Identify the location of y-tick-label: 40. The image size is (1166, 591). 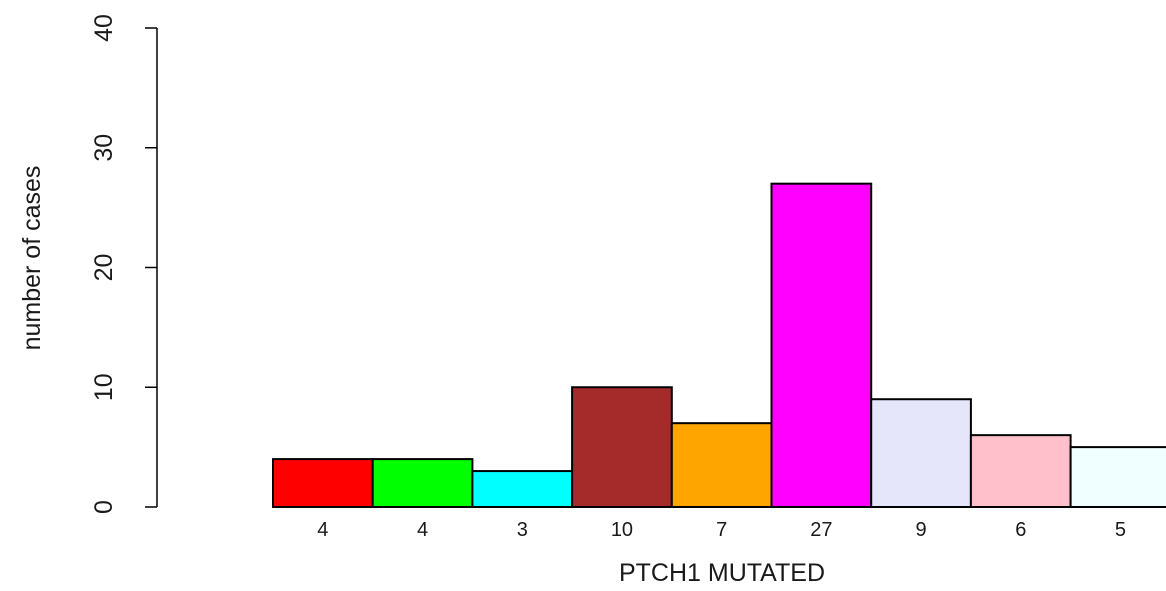
(104, 28).